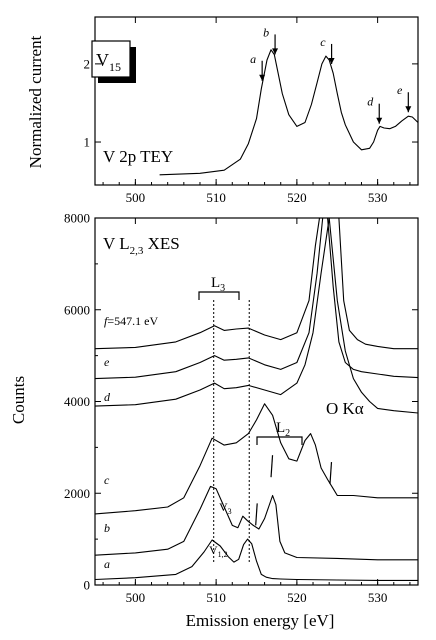 The image size is (436, 640). I want to click on xes-xtick-label: 520, so click(297, 597).